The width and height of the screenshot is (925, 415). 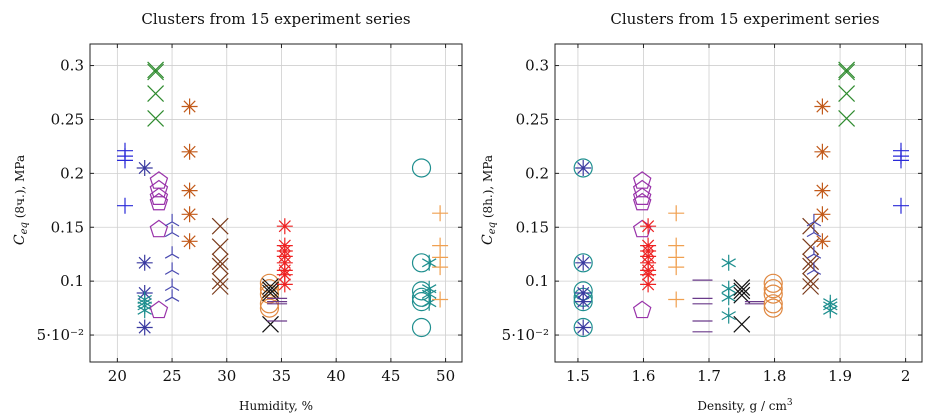 What do you see at coordinates (822, 174) in the screenshot?
I see `series-12-asterisk` at bounding box center [822, 174].